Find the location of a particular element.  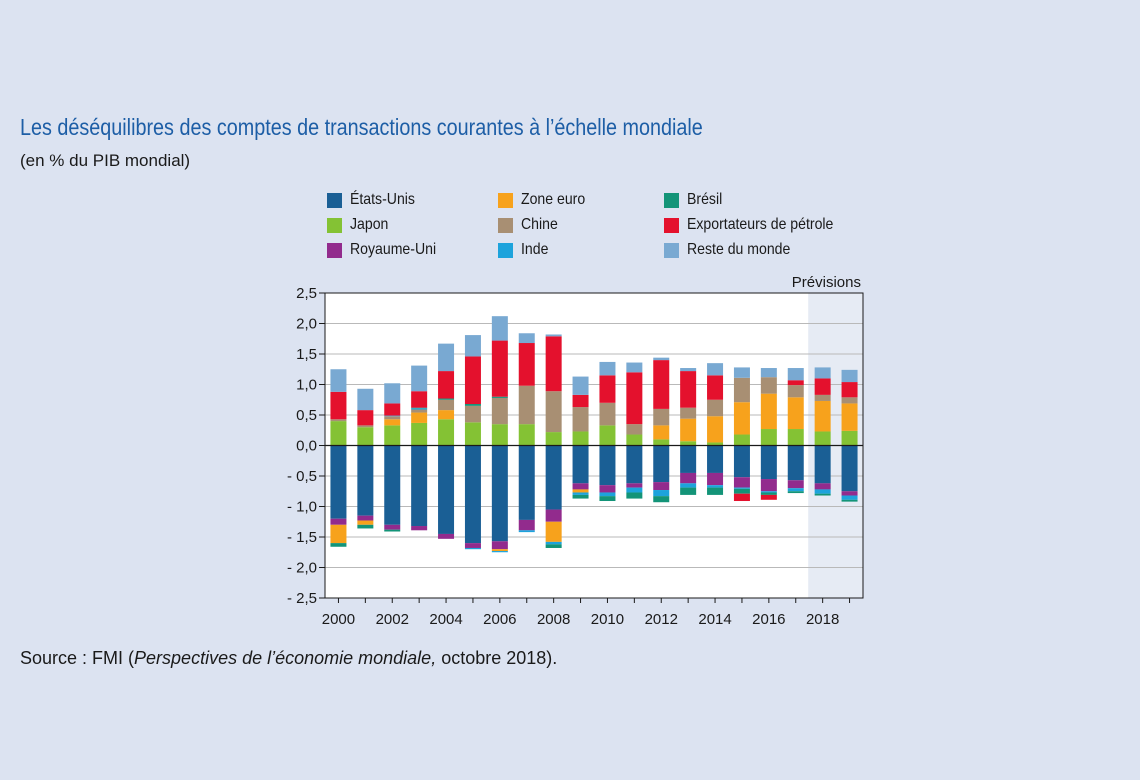

legend-label: Japon is located at coordinates (369, 224).